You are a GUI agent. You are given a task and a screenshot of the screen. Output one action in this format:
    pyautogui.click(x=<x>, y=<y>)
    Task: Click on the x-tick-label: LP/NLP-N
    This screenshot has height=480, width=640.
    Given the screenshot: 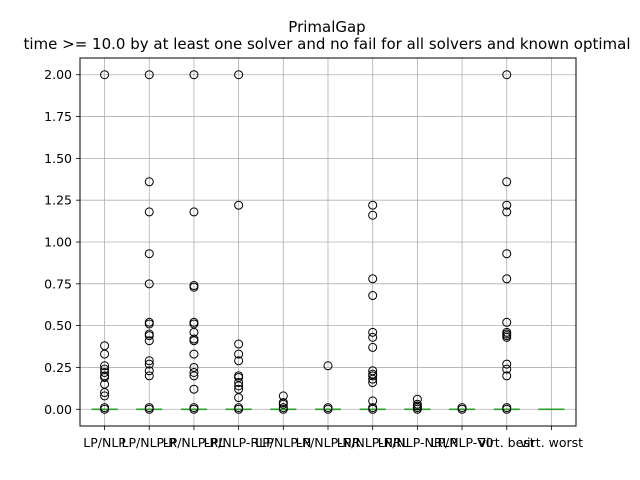 What is the action you would take?
    pyautogui.click(x=283, y=442)
    